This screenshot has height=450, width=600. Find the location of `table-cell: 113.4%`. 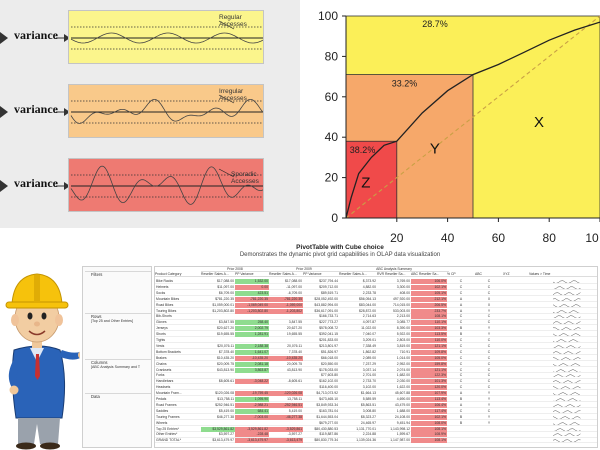

table-cell: 113.4% is located at coordinates (429, 399).